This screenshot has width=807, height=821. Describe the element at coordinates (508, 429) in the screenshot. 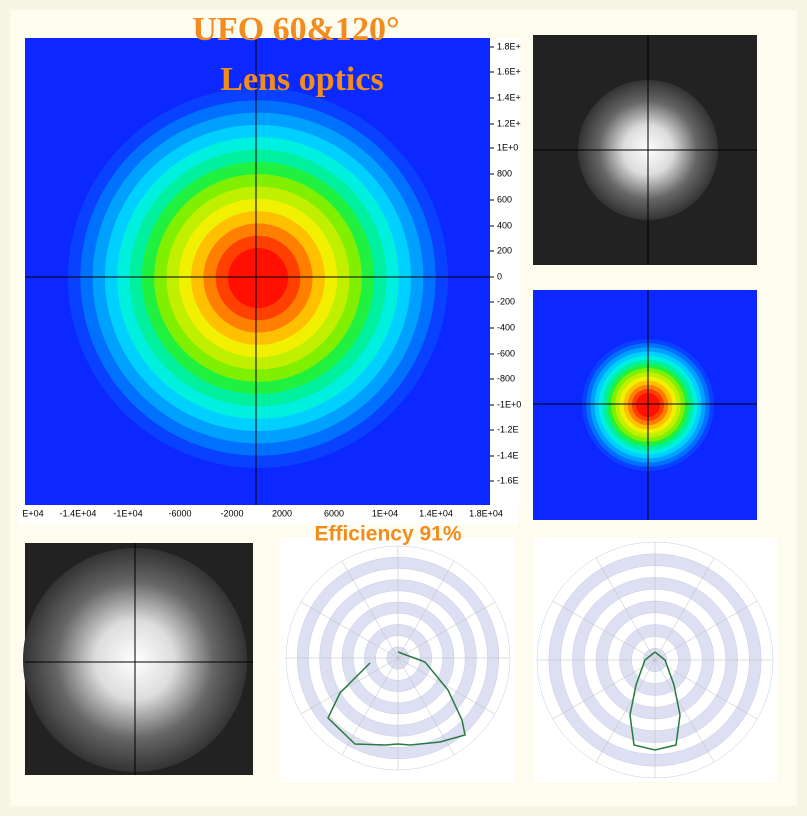

I see `y-tick-label: -1.2E` at that location.